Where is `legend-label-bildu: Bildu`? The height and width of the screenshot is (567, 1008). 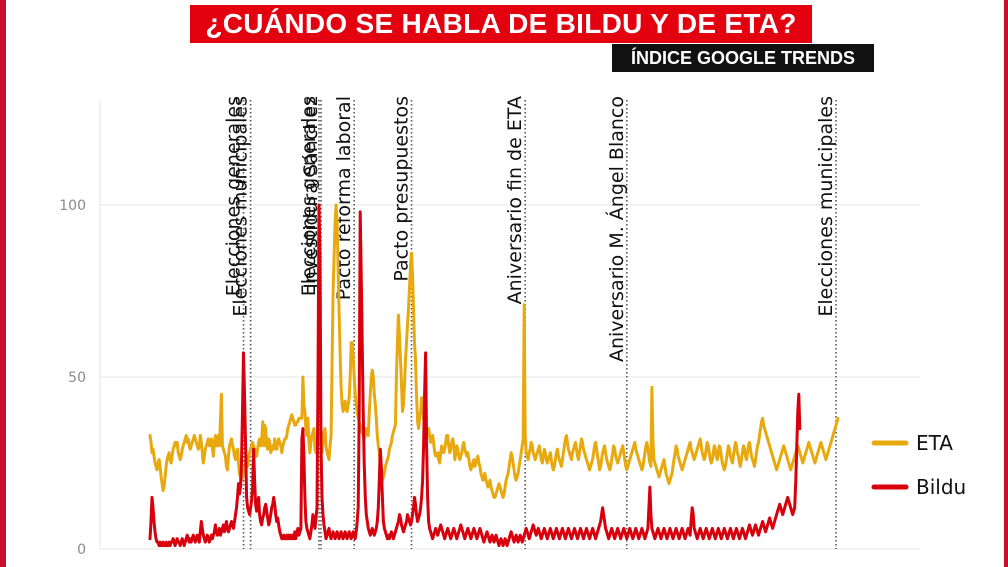 legend-label-bildu: Bildu is located at coordinates (941, 487).